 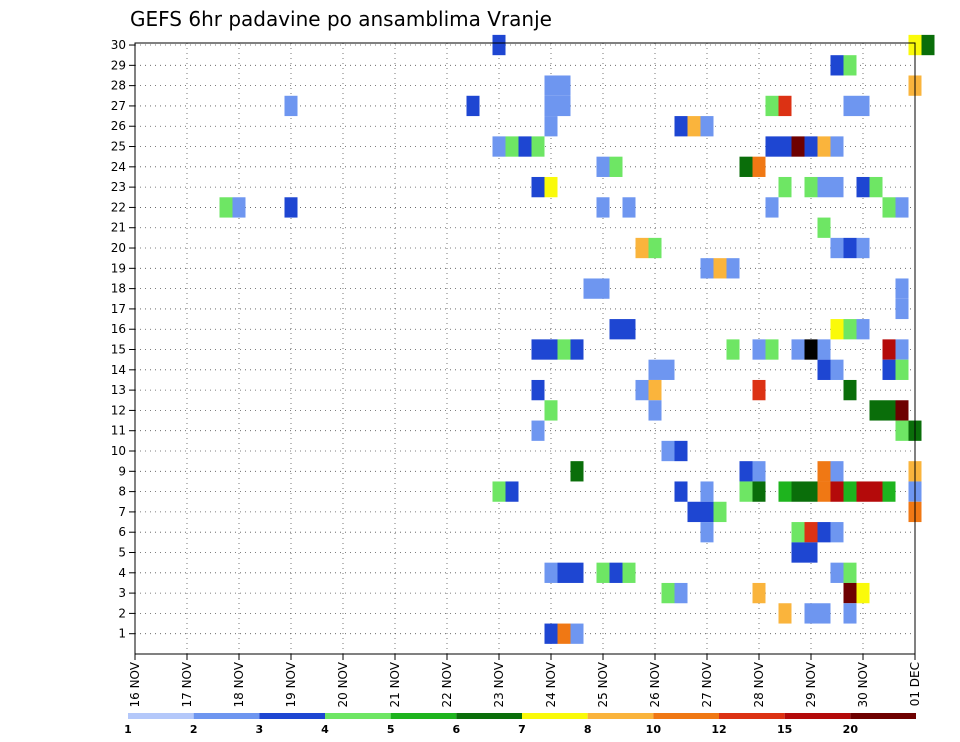 I want to click on colorbar-label: 15, so click(x=784, y=729).